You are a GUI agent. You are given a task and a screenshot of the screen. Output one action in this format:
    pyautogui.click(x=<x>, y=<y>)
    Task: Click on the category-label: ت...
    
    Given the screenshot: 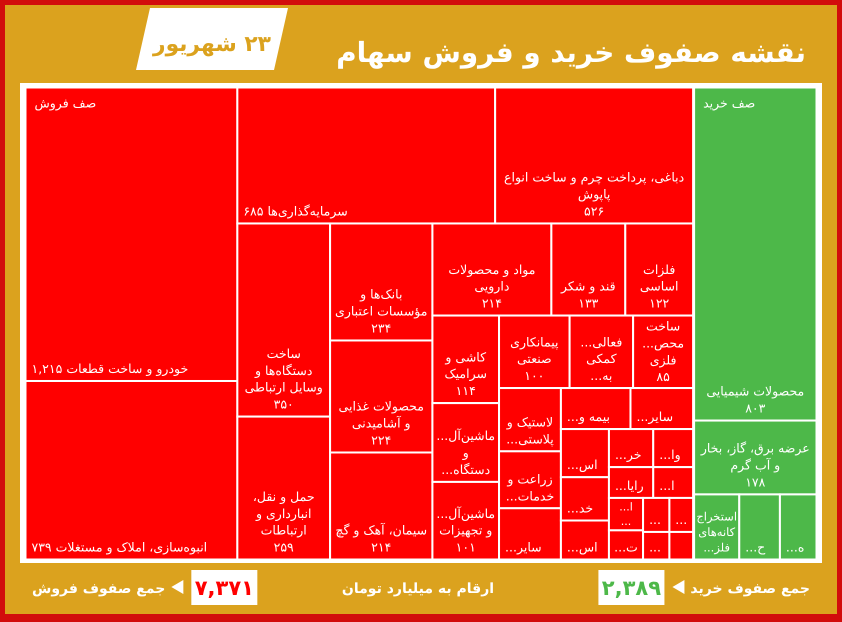 What is the action you would take?
    pyautogui.click(x=626, y=547)
    